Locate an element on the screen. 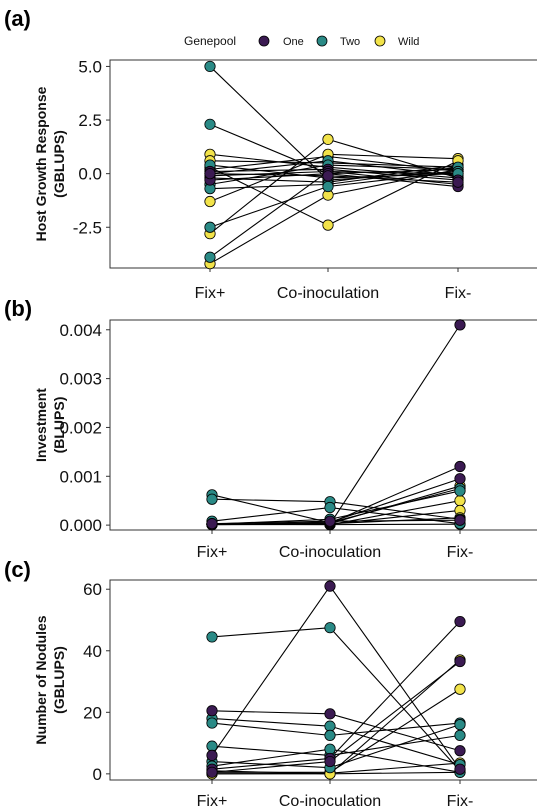 The width and height of the screenshot is (537, 810). legend: Genepool One Two Wild is located at coordinates (301, 41).